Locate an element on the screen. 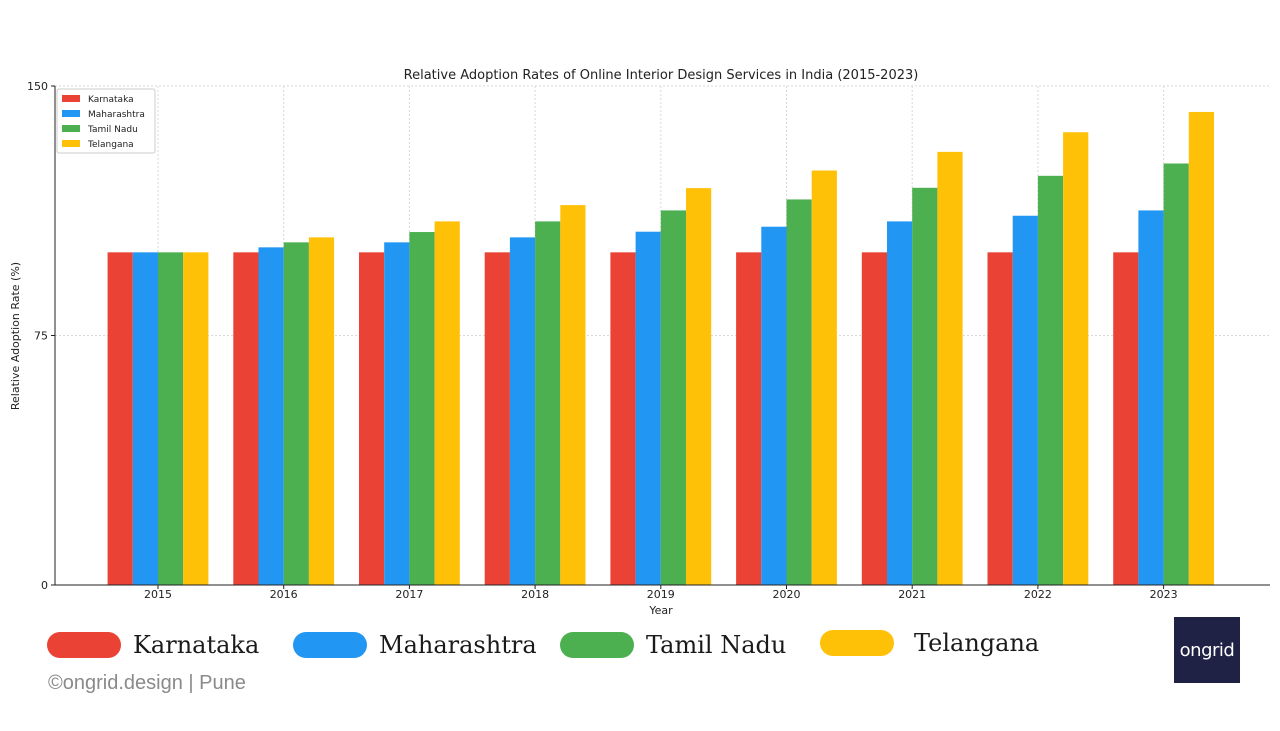 This screenshot has height=731, width=1280. big-legend-item-maharashtra: Maharashtra is located at coordinates (415, 645).